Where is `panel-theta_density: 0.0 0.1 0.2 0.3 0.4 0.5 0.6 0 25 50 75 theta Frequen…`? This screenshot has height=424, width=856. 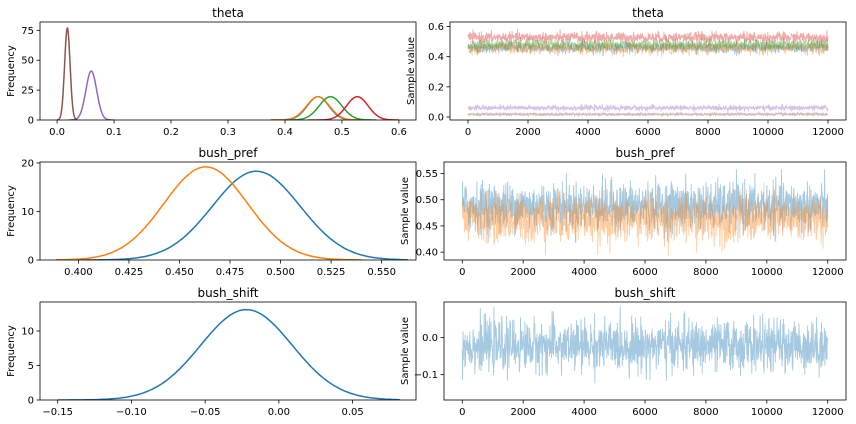
panel-theta_density: 0.0 0.1 0.2 0.3 0.4 0.5 0.6 0 25 50 75 theta Frequen… is located at coordinates (211, 72).